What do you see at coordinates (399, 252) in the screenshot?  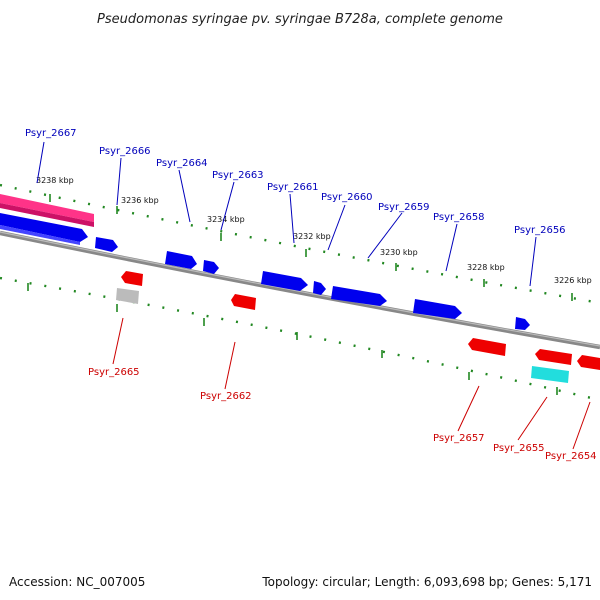 I see `ruler-label: 3230 kbp` at bounding box center [399, 252].